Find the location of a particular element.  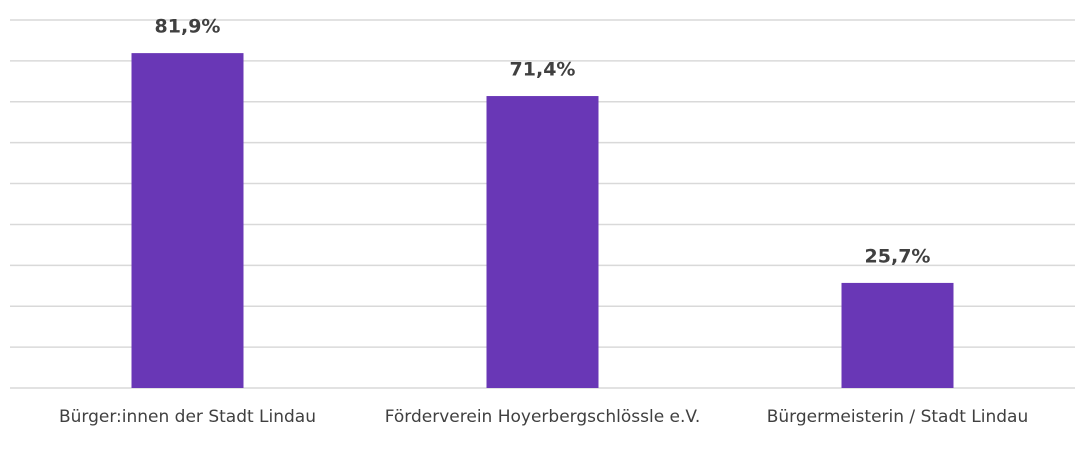

x-tick-label: Bürger:innen der Stadt Lindau is located at coordinates (187, 417).